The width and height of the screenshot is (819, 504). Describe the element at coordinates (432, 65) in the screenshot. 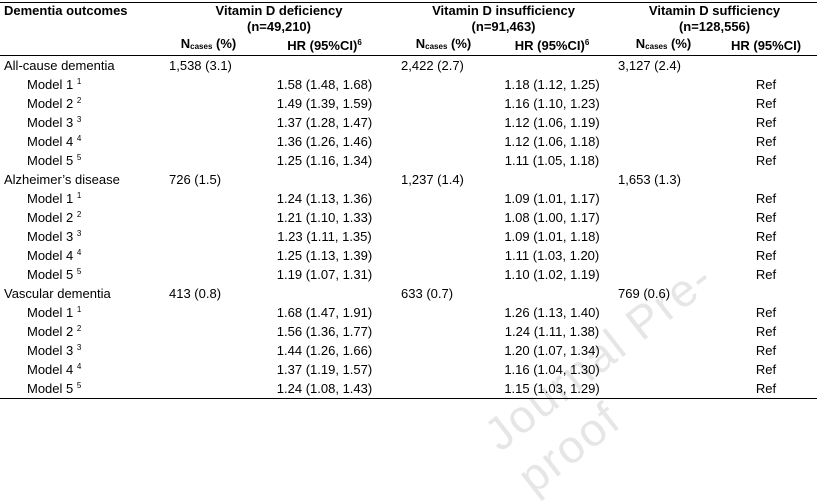

I see `ncases-cell: 2,422 (2.7)` at that location.